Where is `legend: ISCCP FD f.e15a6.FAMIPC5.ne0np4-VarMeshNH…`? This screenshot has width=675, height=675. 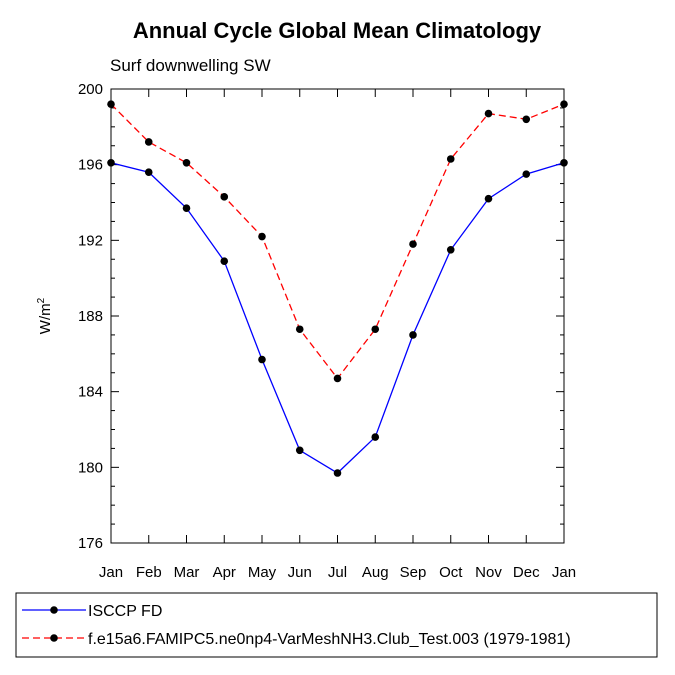 legend: ISCCP FD f.e15a6.FAMIPC5.ne0np4-VarMeshNH… is located at coordinates (336, 625).